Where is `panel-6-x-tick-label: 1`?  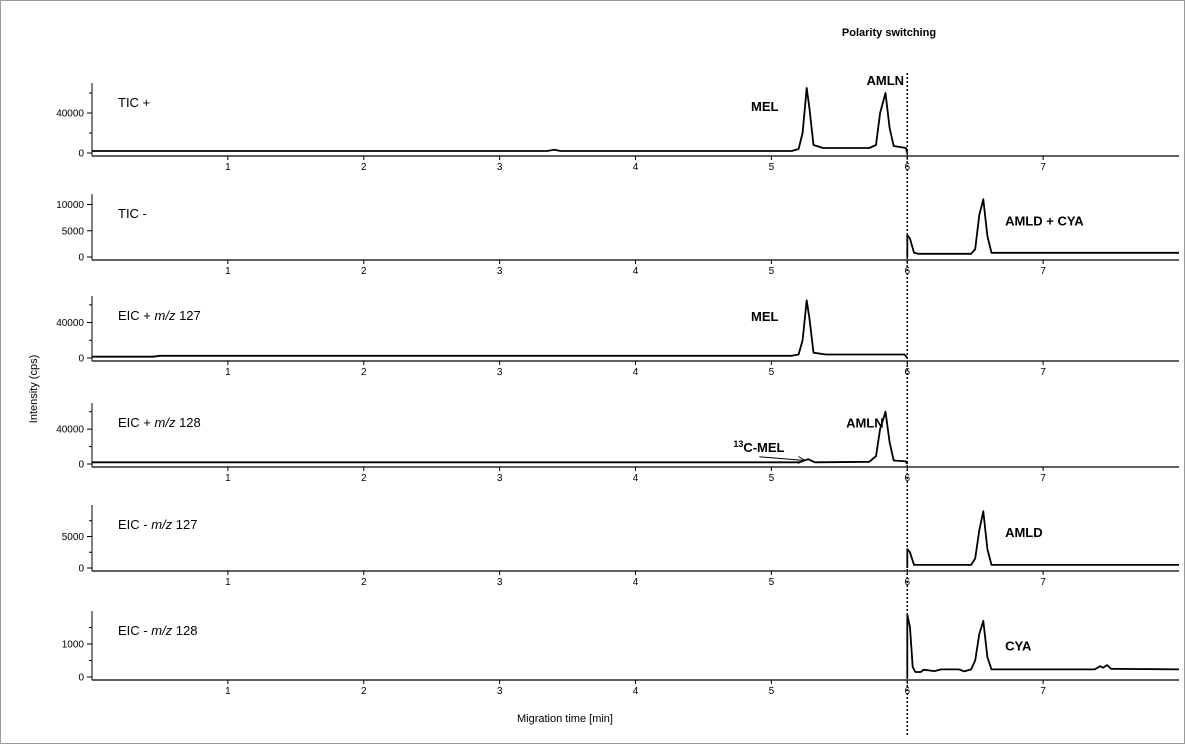 panel-6-x-tick-label: 1 is located at coordinates (228, 691).